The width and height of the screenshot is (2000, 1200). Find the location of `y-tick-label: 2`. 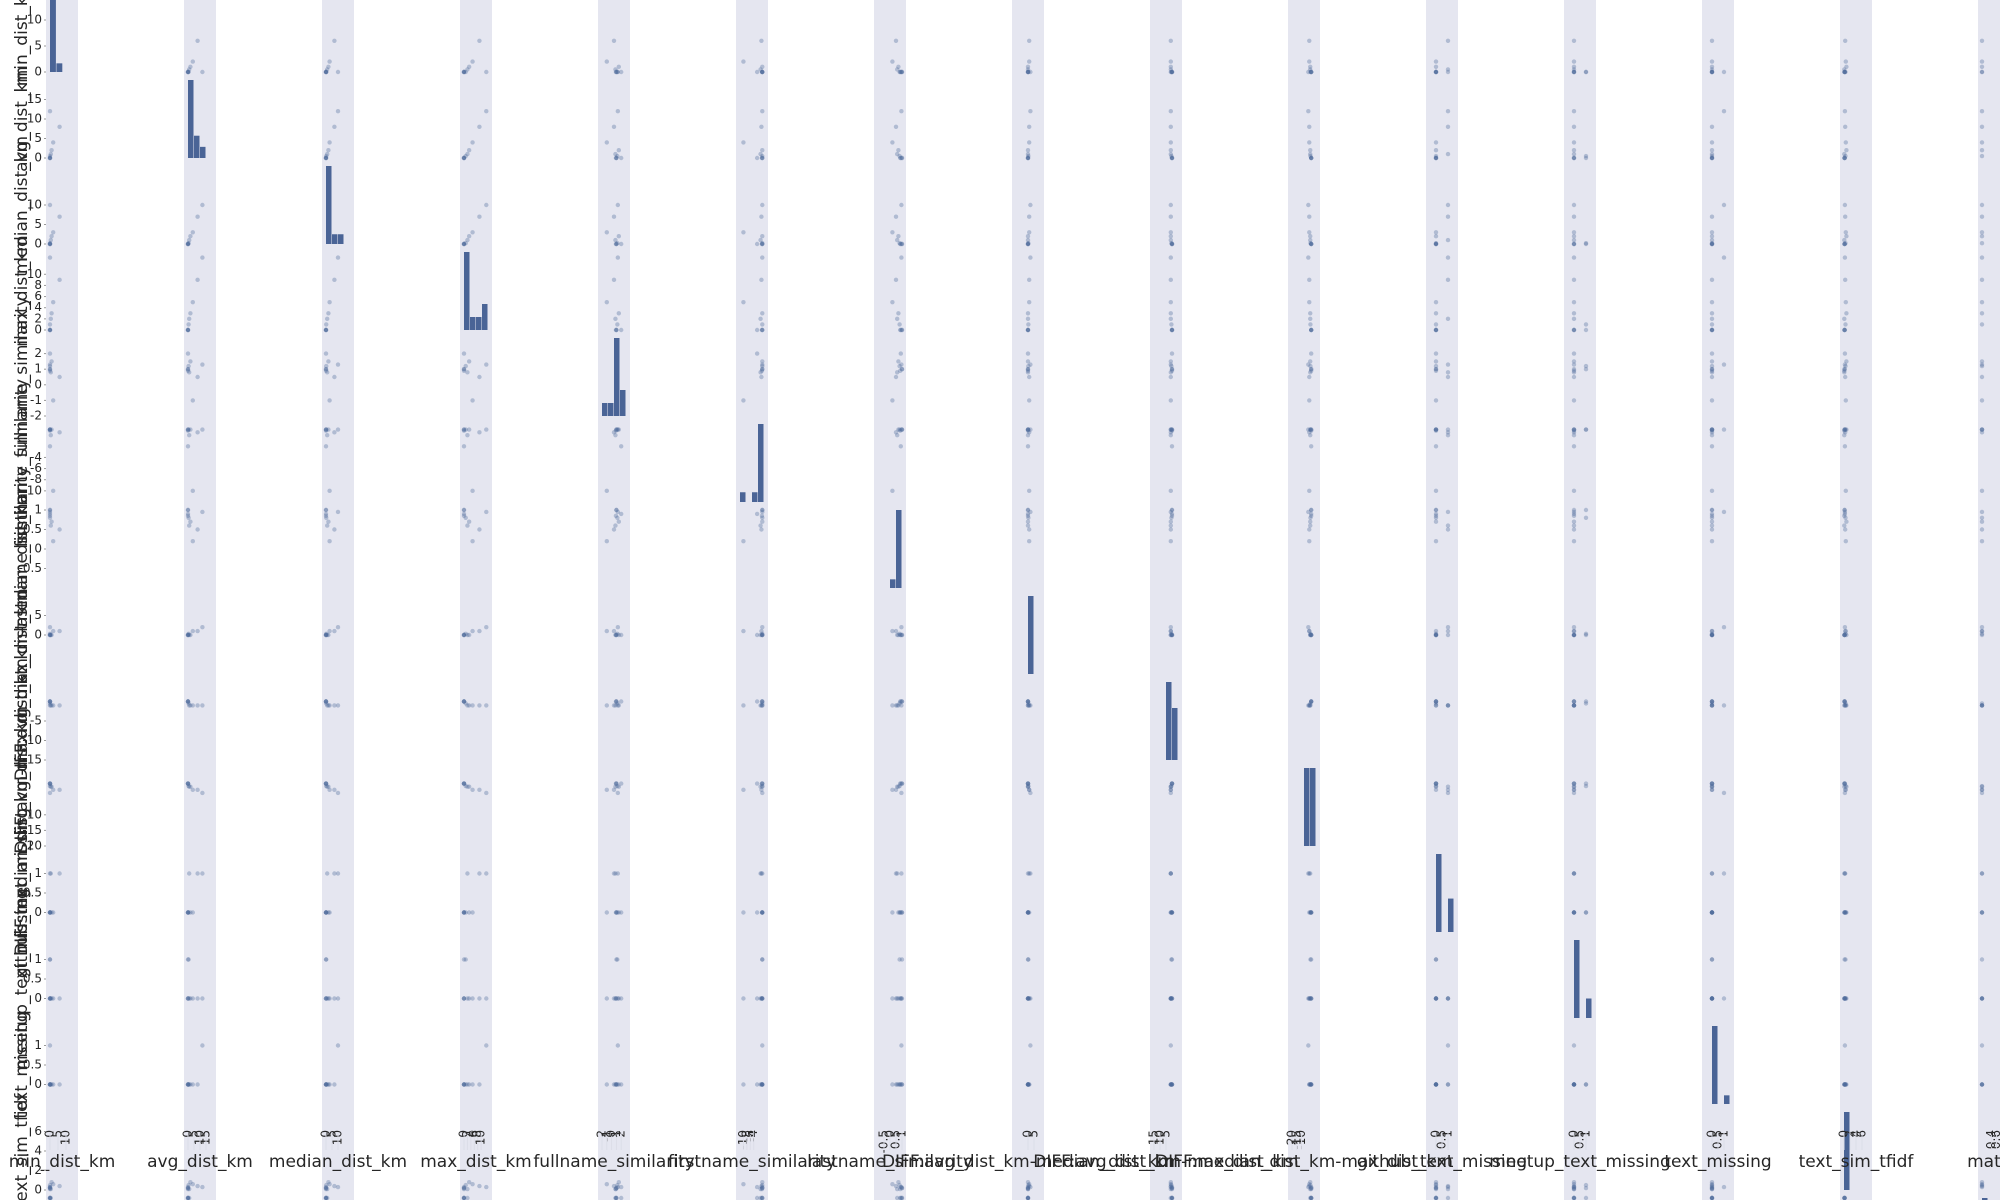

y-tick-label: 2 is located at coordinates (38, 1170).